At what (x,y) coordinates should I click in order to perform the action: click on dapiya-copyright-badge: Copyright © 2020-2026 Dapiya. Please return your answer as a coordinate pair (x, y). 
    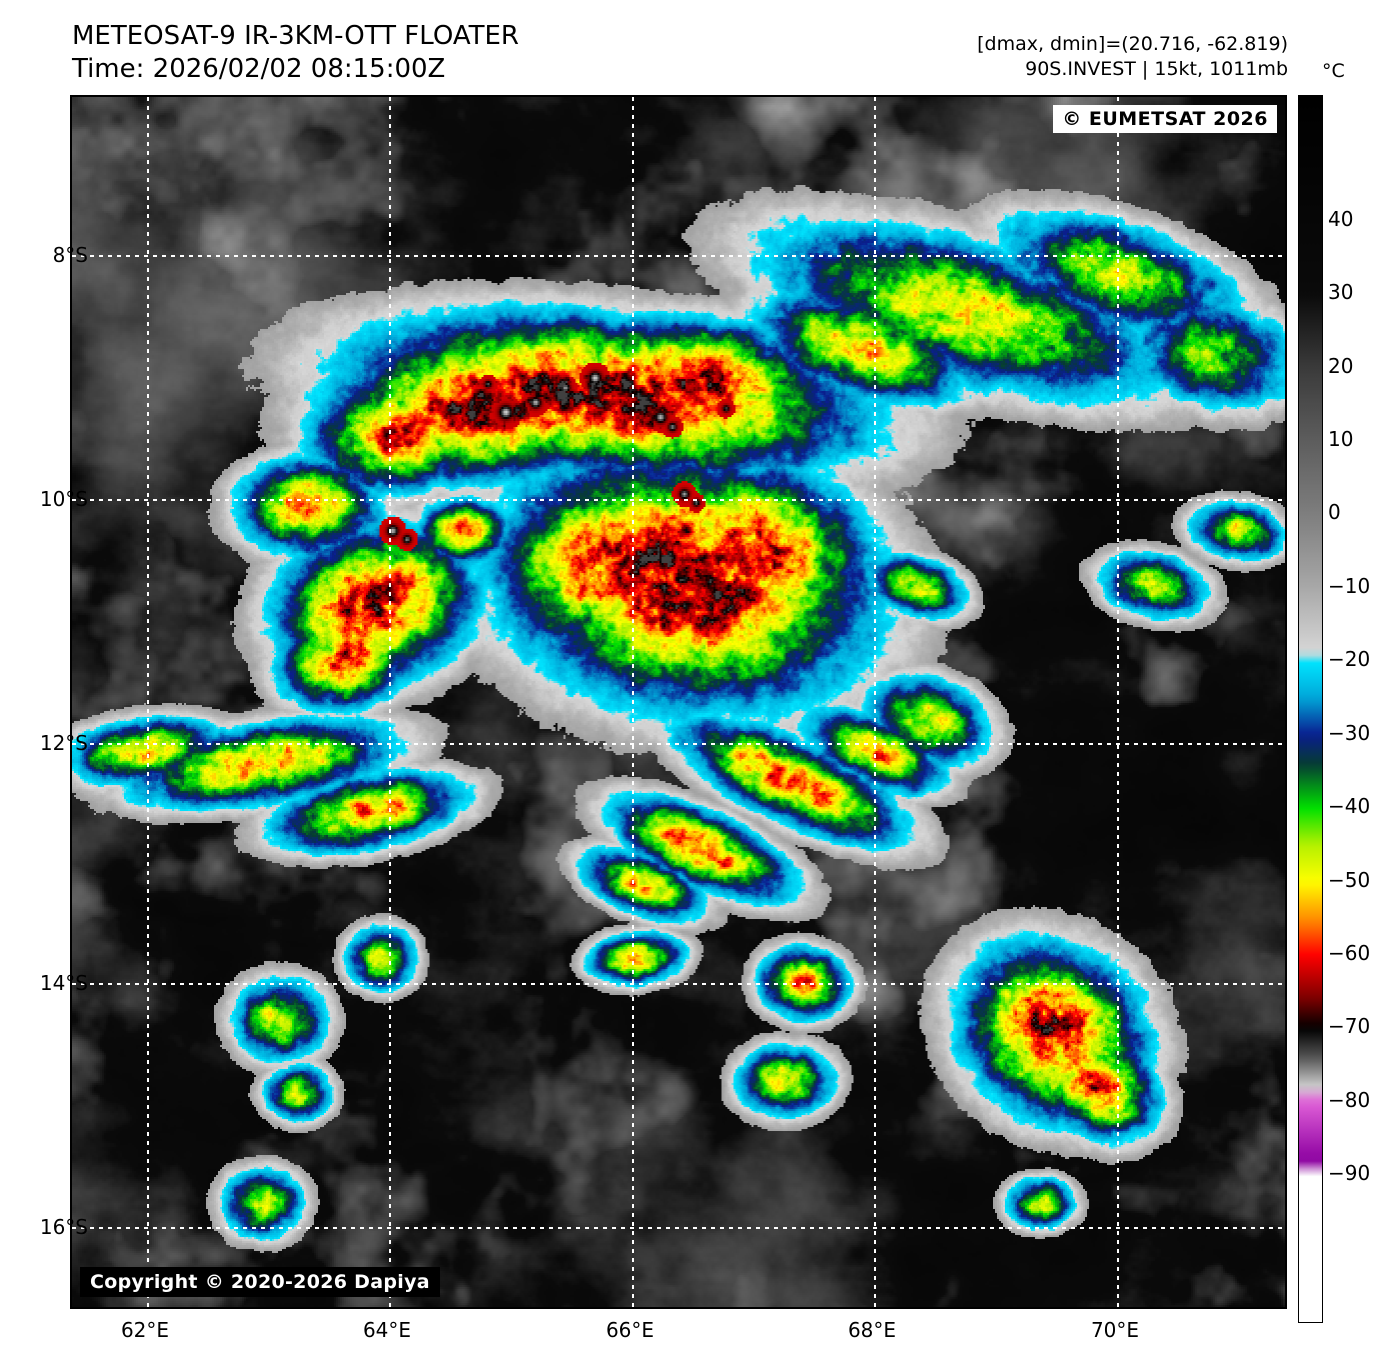
    Looking at the image, I should click on (260, 1282).